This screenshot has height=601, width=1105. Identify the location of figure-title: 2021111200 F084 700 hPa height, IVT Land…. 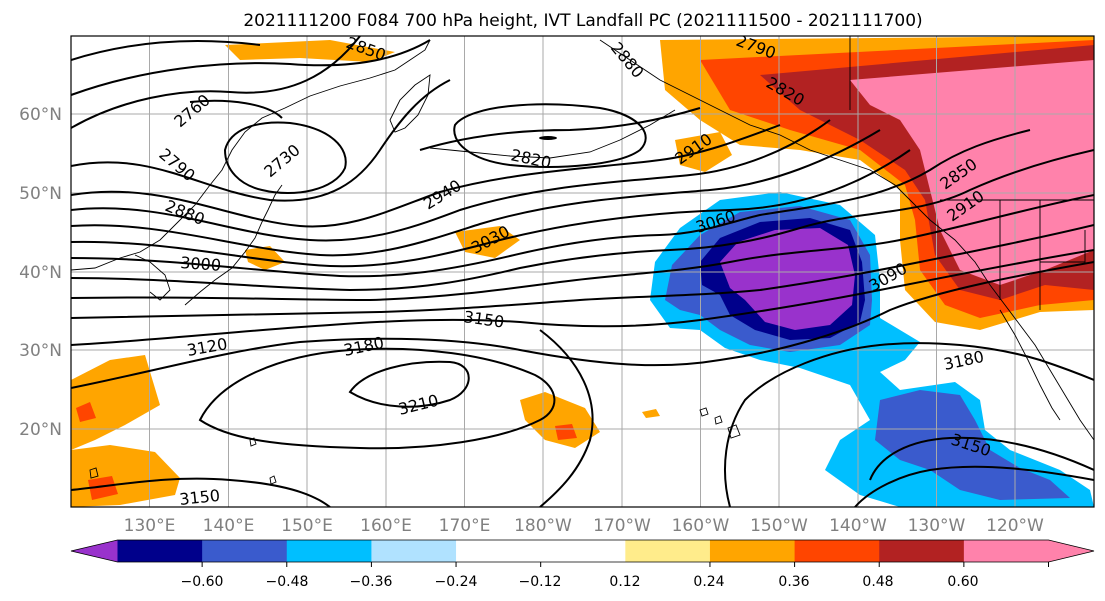
(582, 21).